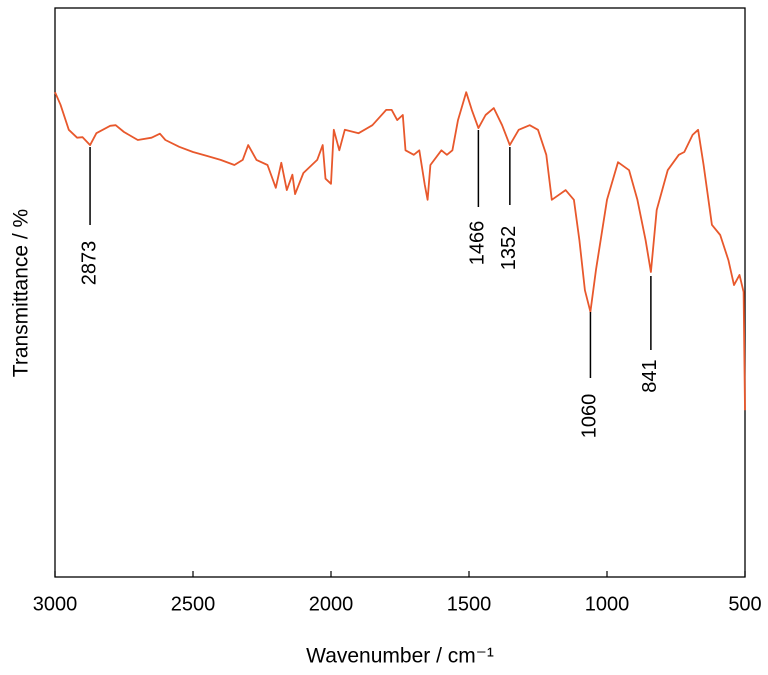 The image size is (768, 675). Describe the element at coordinates (650, 375) in the screenshot. I see `peak-label: 841` at that location.